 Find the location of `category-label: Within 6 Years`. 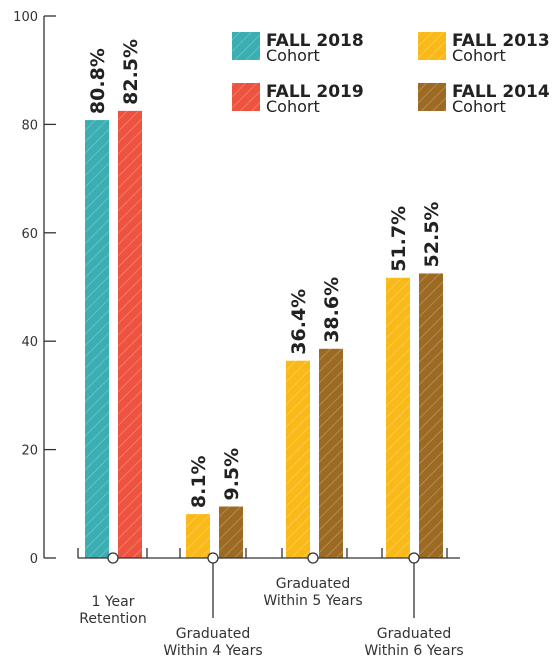

category-label: Within 6 Years is located at coordinates (413, 651).